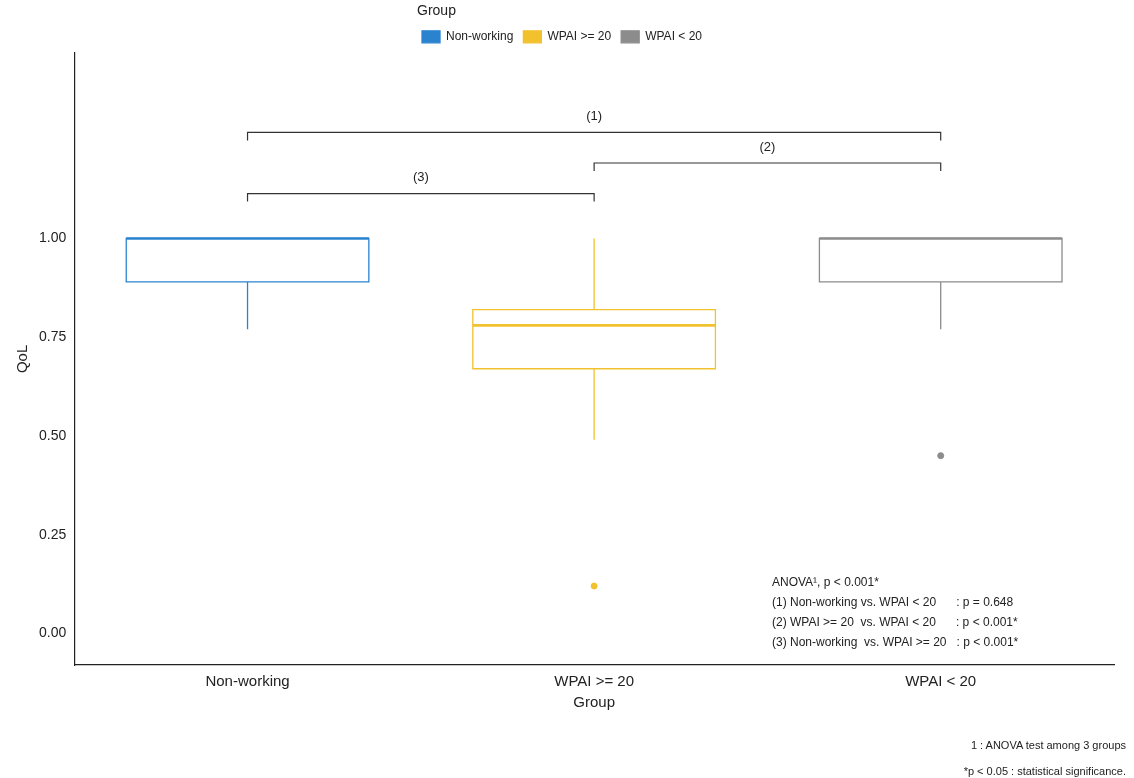  I want to click on y-tick-label: 0.50, so click(53, 434).